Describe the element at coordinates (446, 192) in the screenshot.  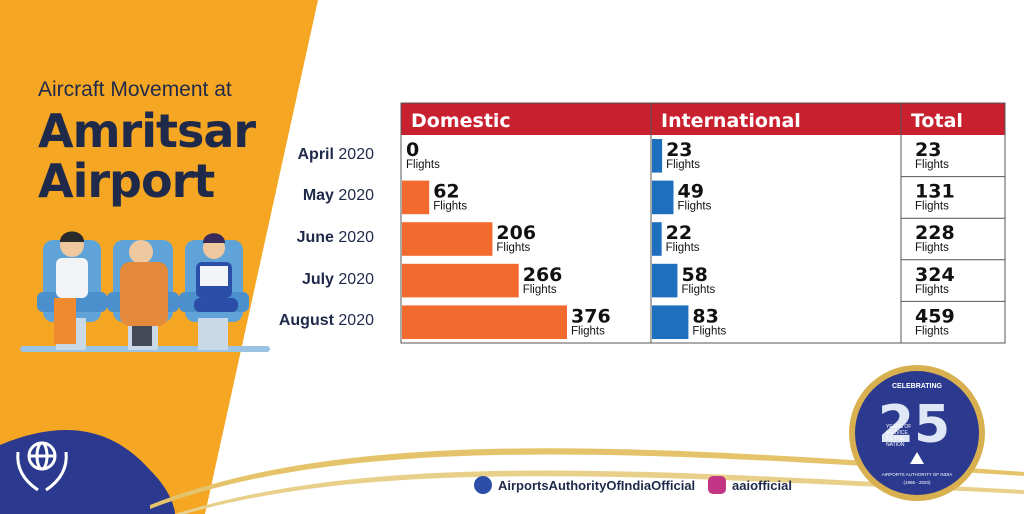
I see `data-label-domestic: 62` at that location.